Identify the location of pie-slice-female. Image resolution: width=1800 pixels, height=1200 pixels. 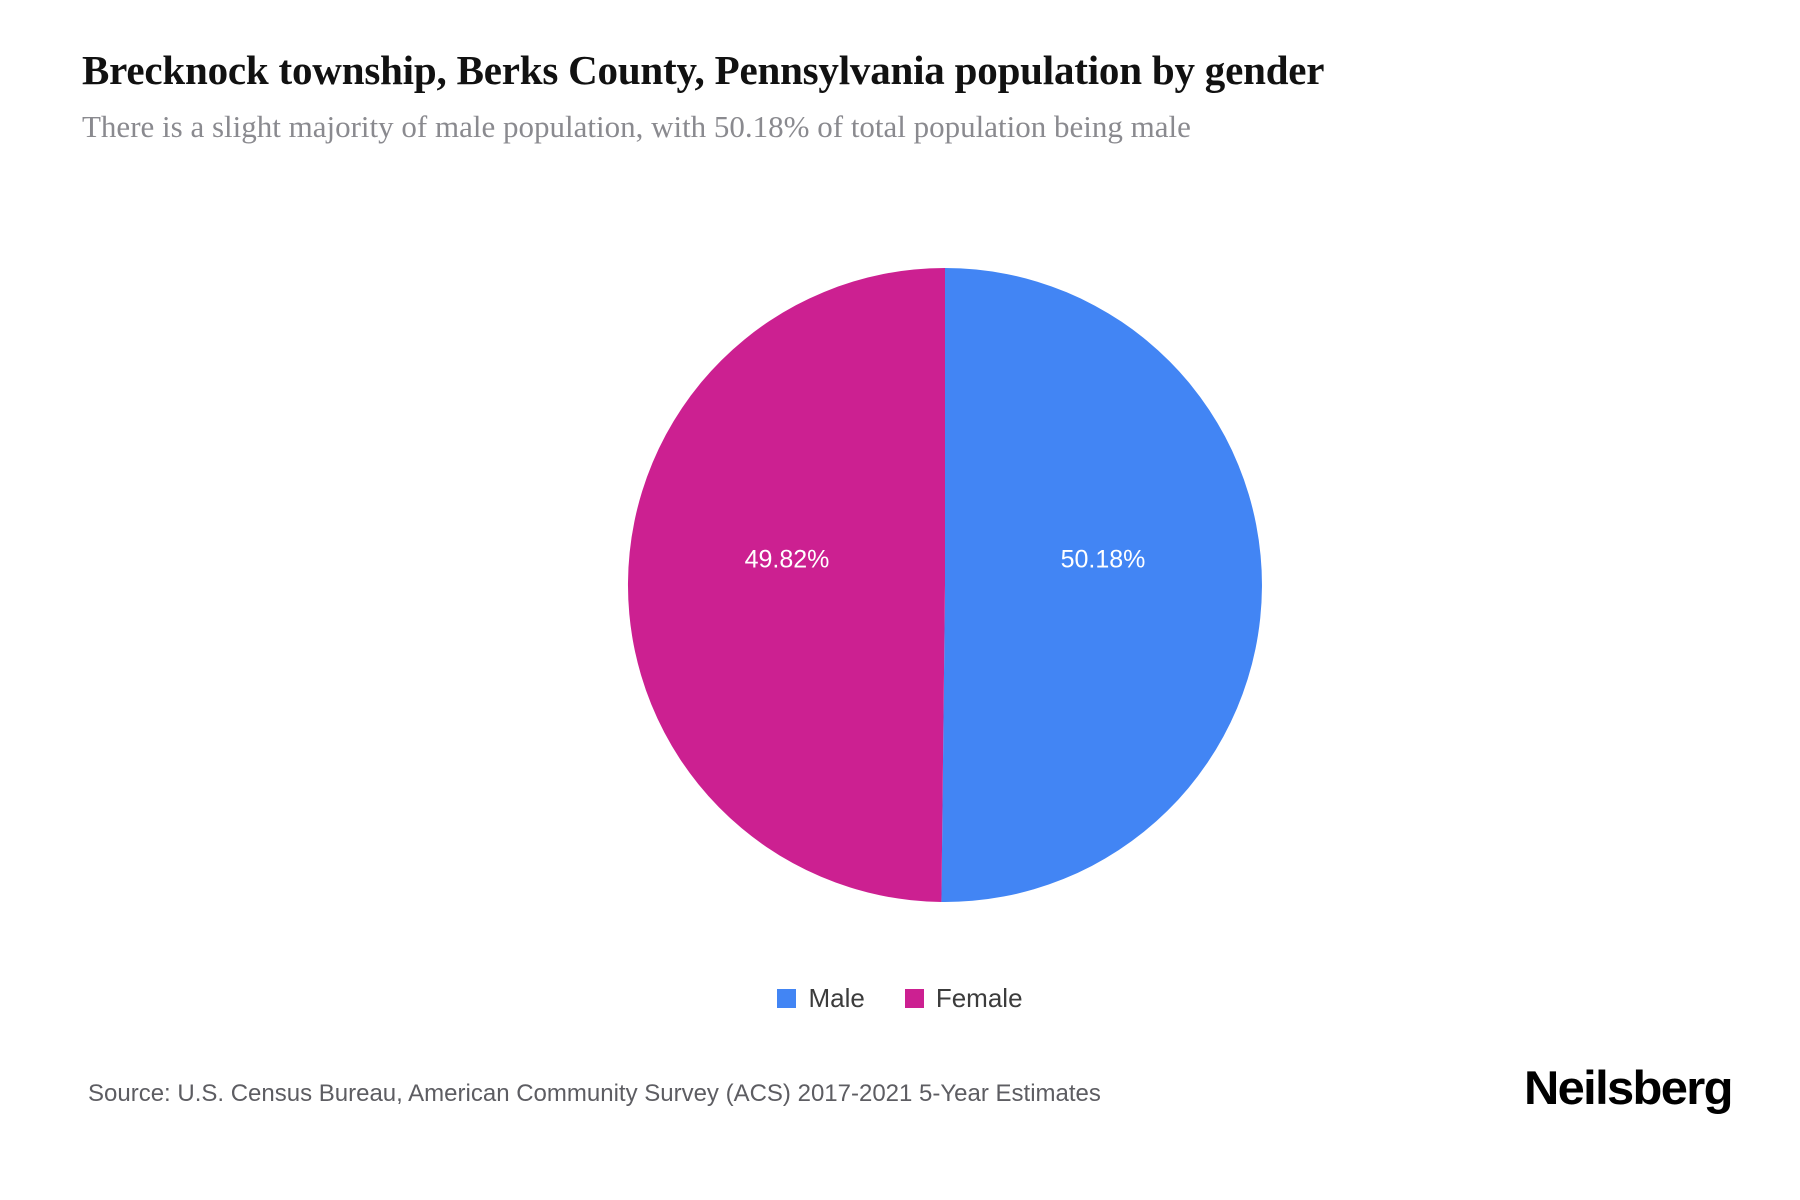
(786, 584).